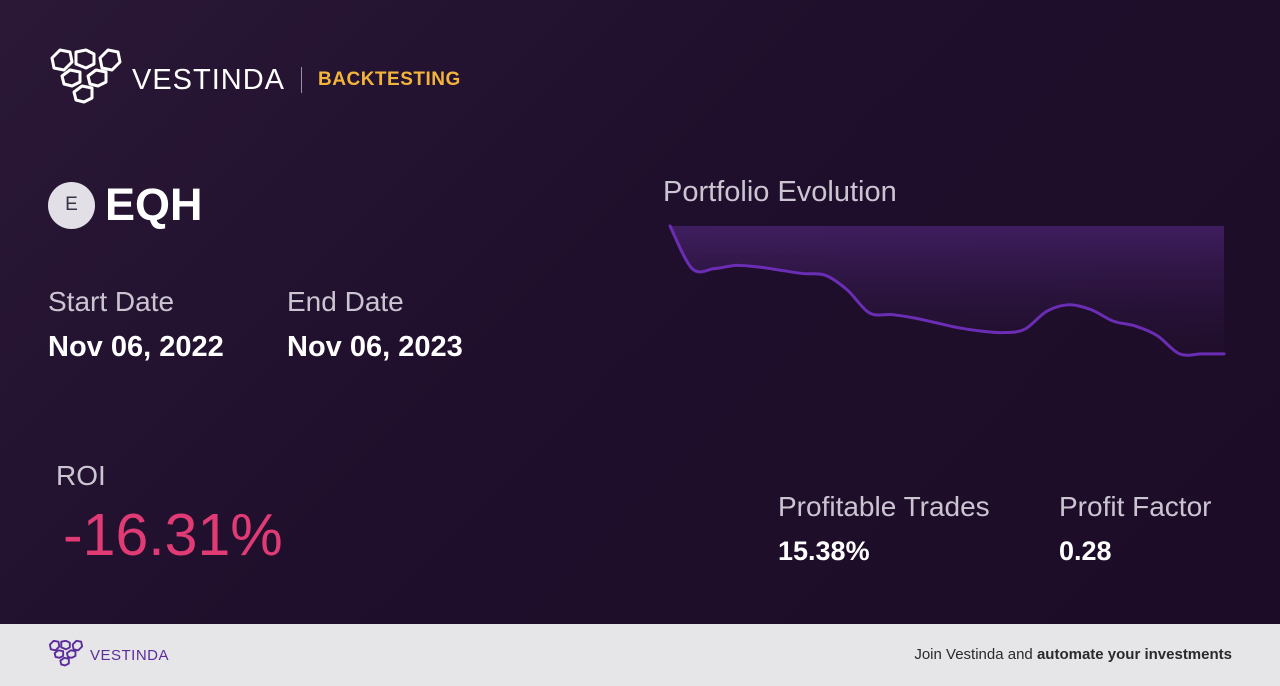  What do you see at coordinates (111, 301) in the screenshot?
I see `start-date-label: Start Date` at bounding box center [111, 301].